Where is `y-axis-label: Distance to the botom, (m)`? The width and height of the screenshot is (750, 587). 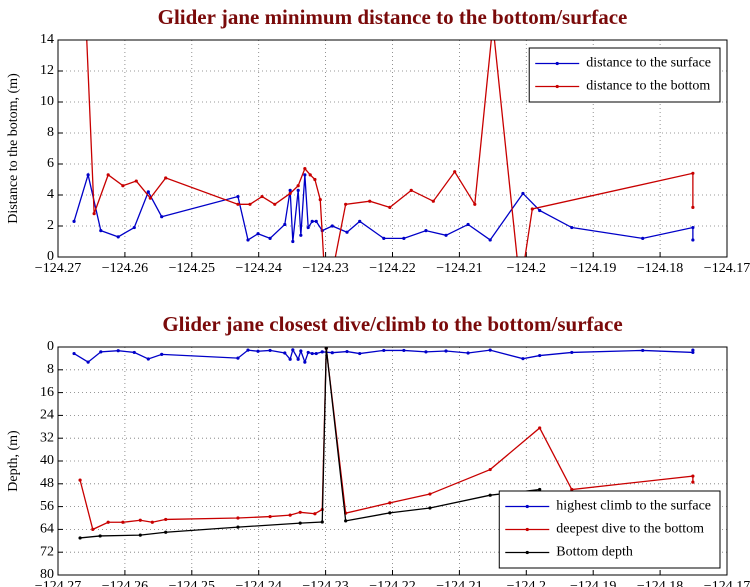
y-axis-label: Distance to the botom, (m) is located at coordinates (13, 148).